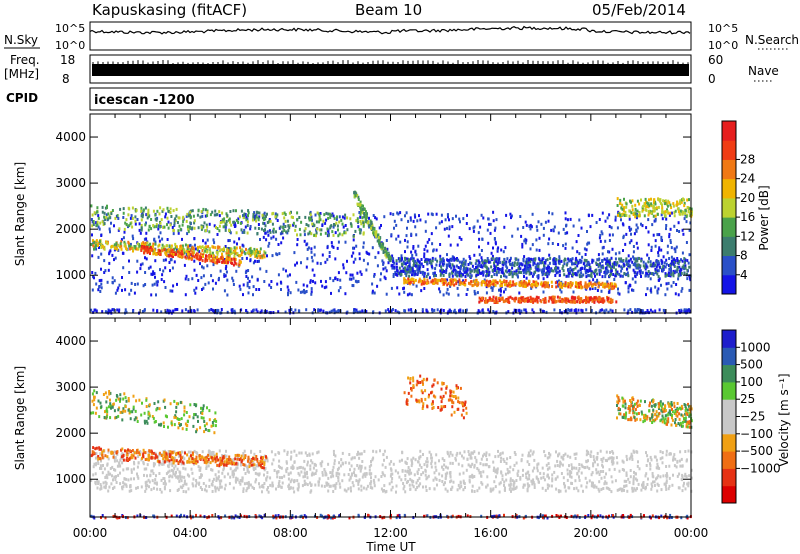 The height and width of the screenshot is (554, 800). What do you see at coordinates (25, 60) in the screenshot?
I see `freq-label: Freq.` at bounding box center [25, 60].